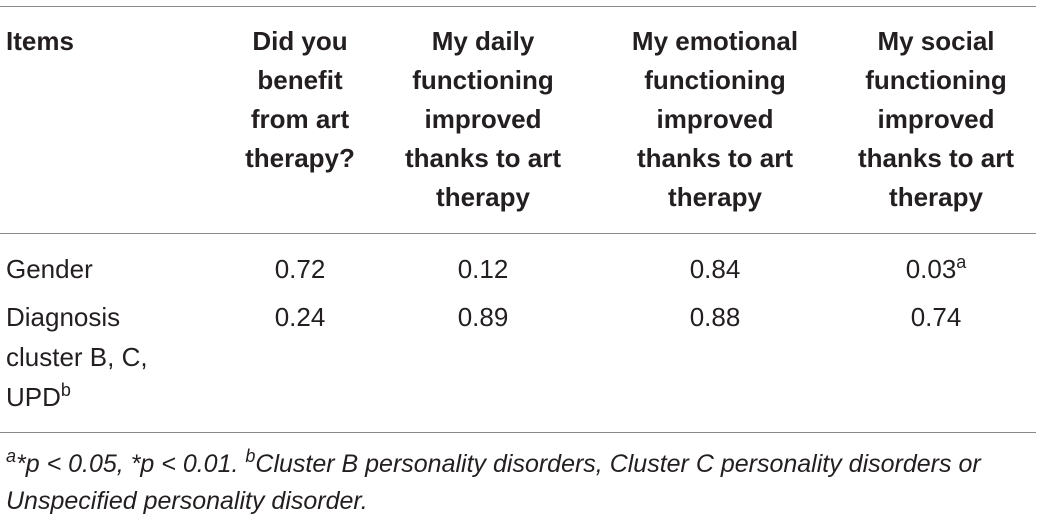 This screenshot has width=1041, height=523. I want to click on table-cell: 0.84, so click(715, 269).